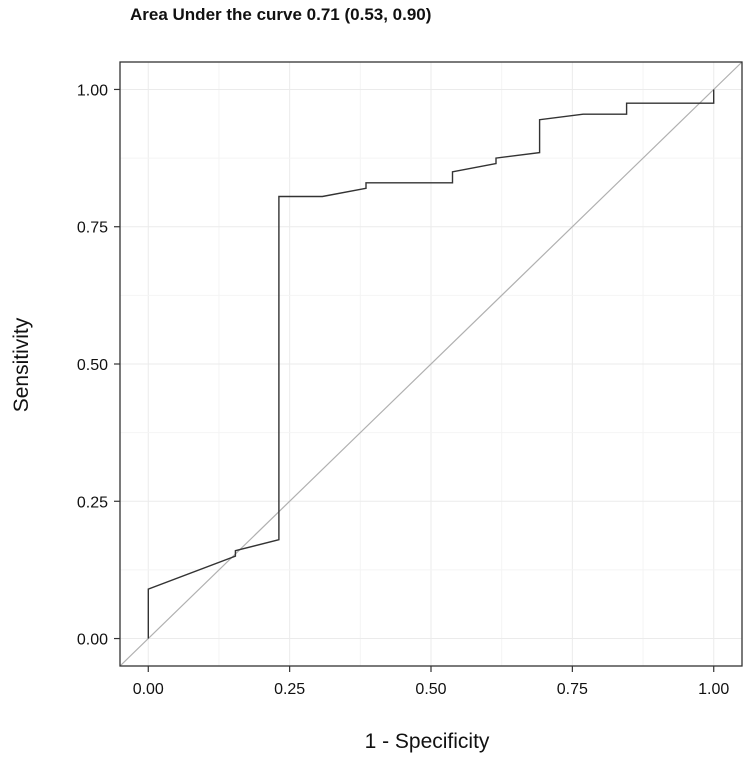 The width and height of the screenshot is (750, 759). What do you see at coordinates (427, 741) in the screenshot?
I see `x-axis-label: 1 - Specificity` at bounding box center [427, 741].